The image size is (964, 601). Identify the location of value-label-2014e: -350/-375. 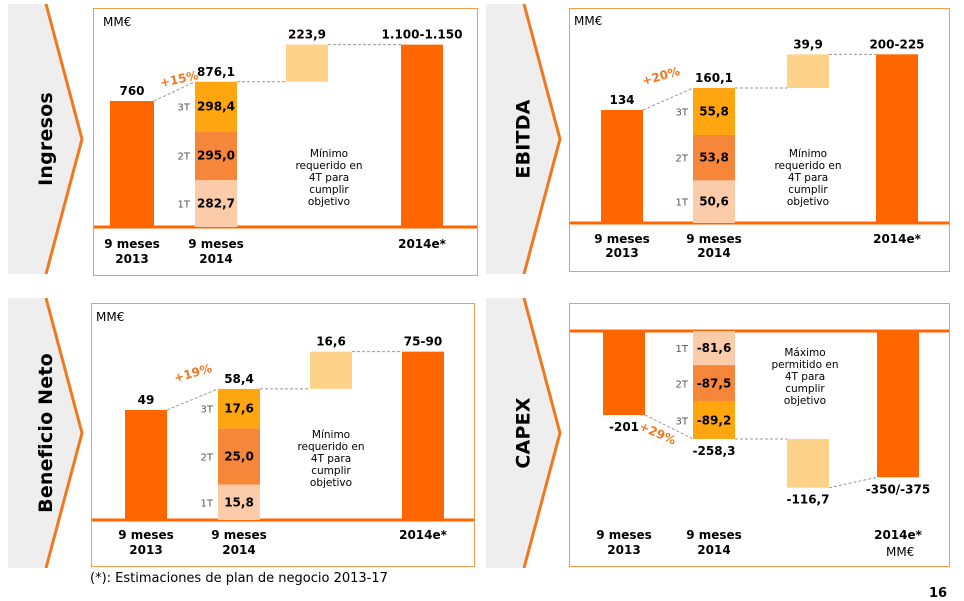
(898, 489).